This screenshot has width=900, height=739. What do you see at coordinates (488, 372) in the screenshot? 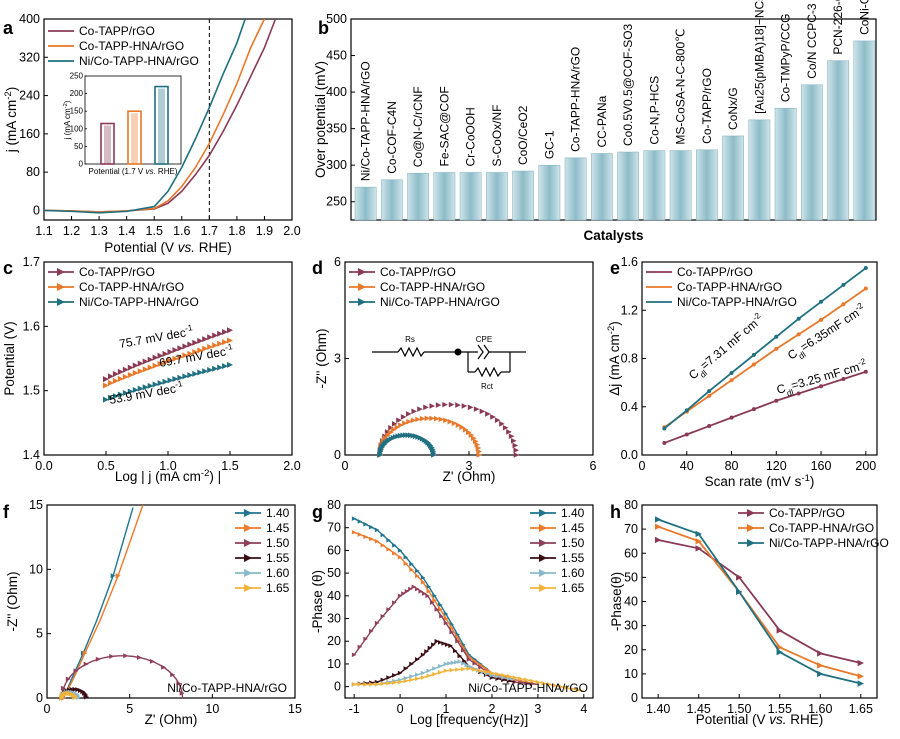
I see `resistor-rct` at bounding box center [488, 372].